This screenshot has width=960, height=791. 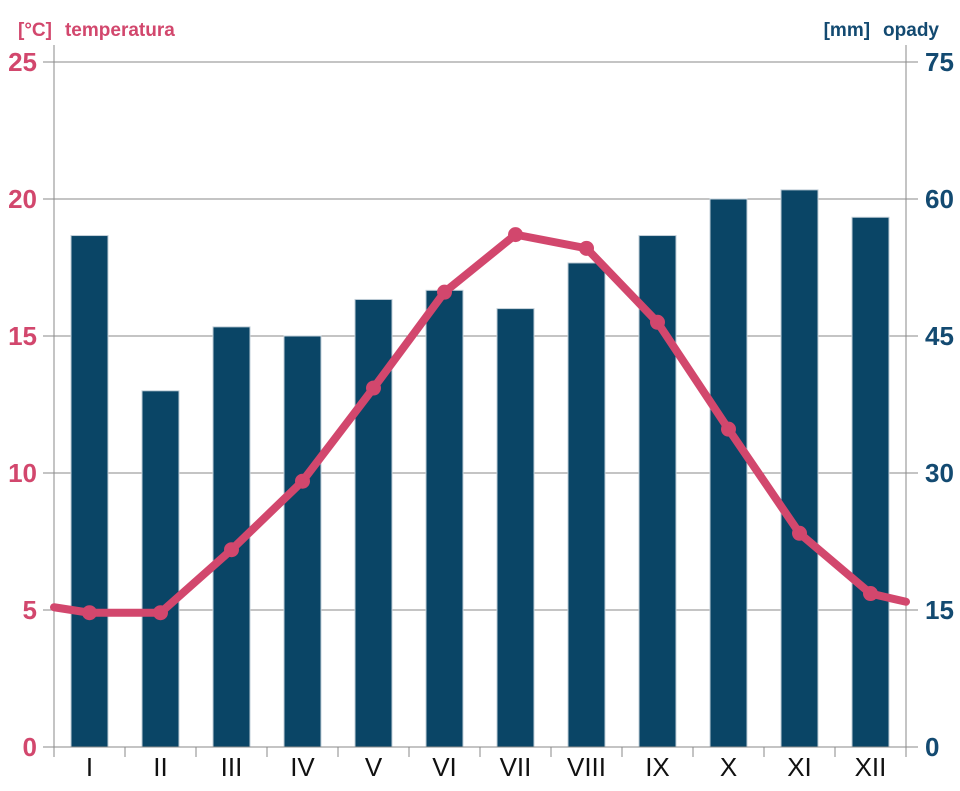 I want to click on y-tick-label-left: 10, so click(x=22, y=473).